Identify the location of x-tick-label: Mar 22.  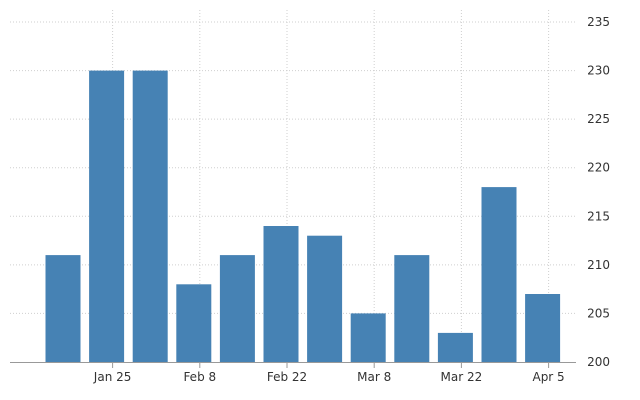
(462, 377).